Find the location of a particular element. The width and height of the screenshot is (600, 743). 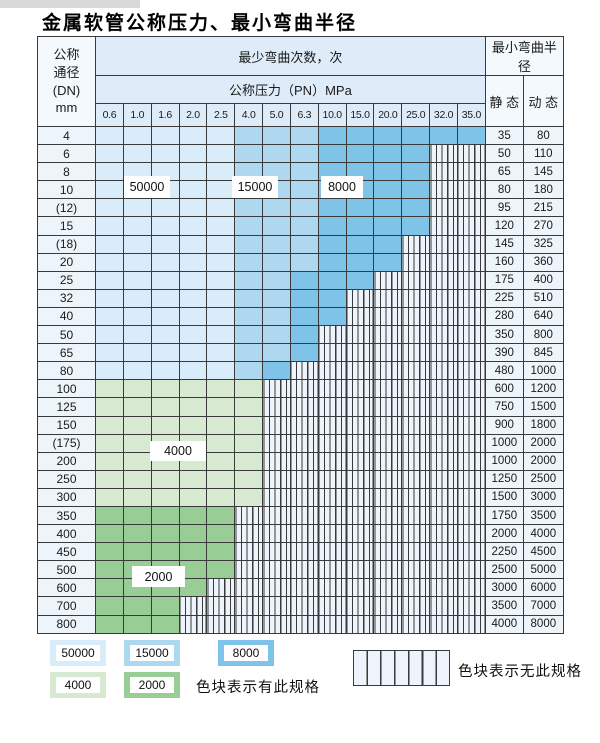

static-radius-cell: 1500 is located at coordinates (504, 497).